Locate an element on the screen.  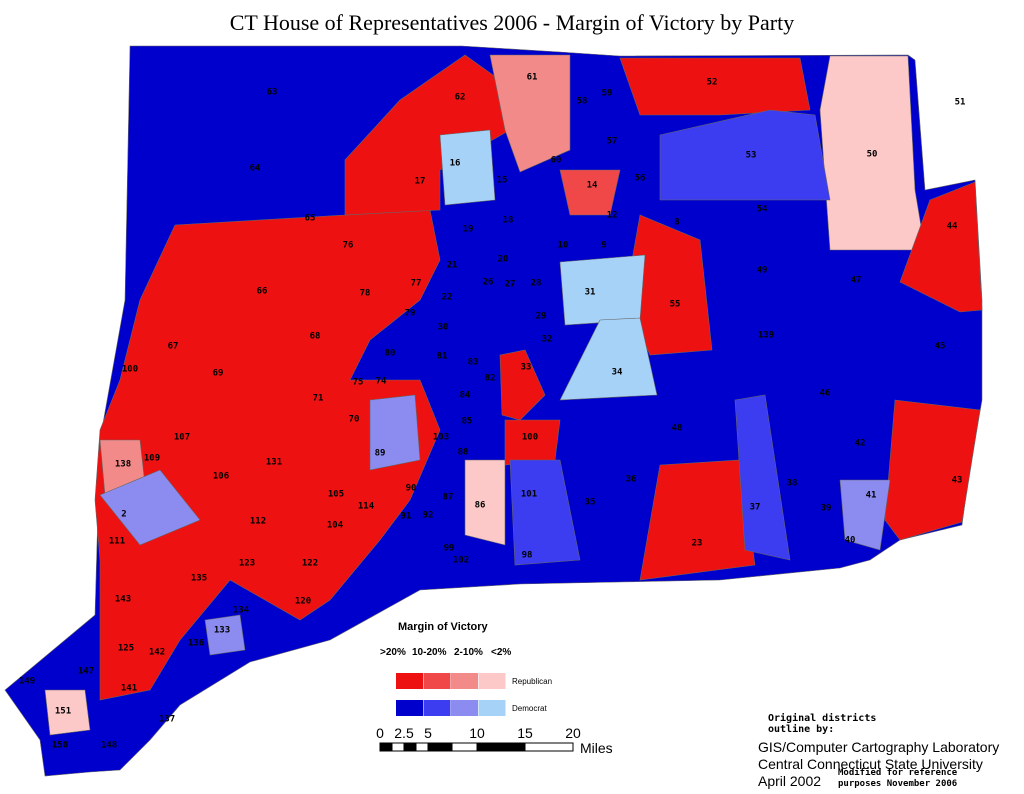
district-label: 55 is located at coordinates (675, 305).